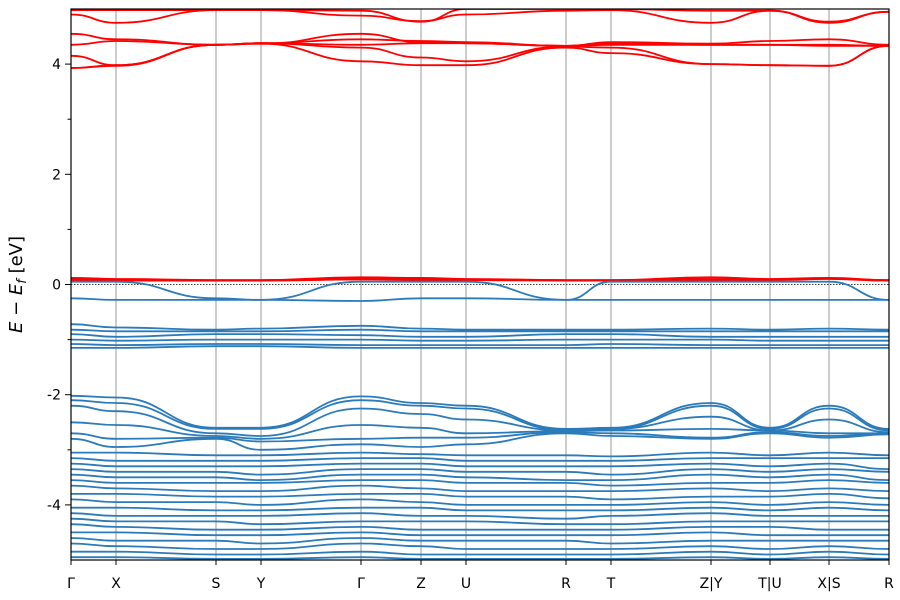  I want to click on y-tick-label: -4, so click(54, 506).